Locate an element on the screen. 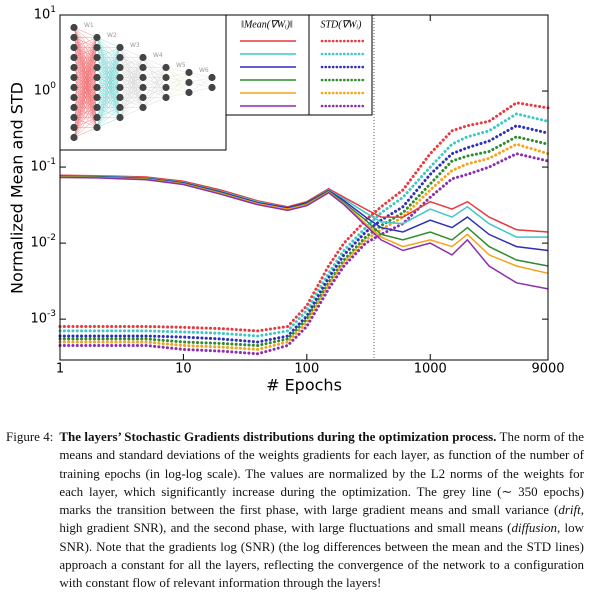  legend-header: STD(∇Wᵢ) is located at coordinates (341, 24).